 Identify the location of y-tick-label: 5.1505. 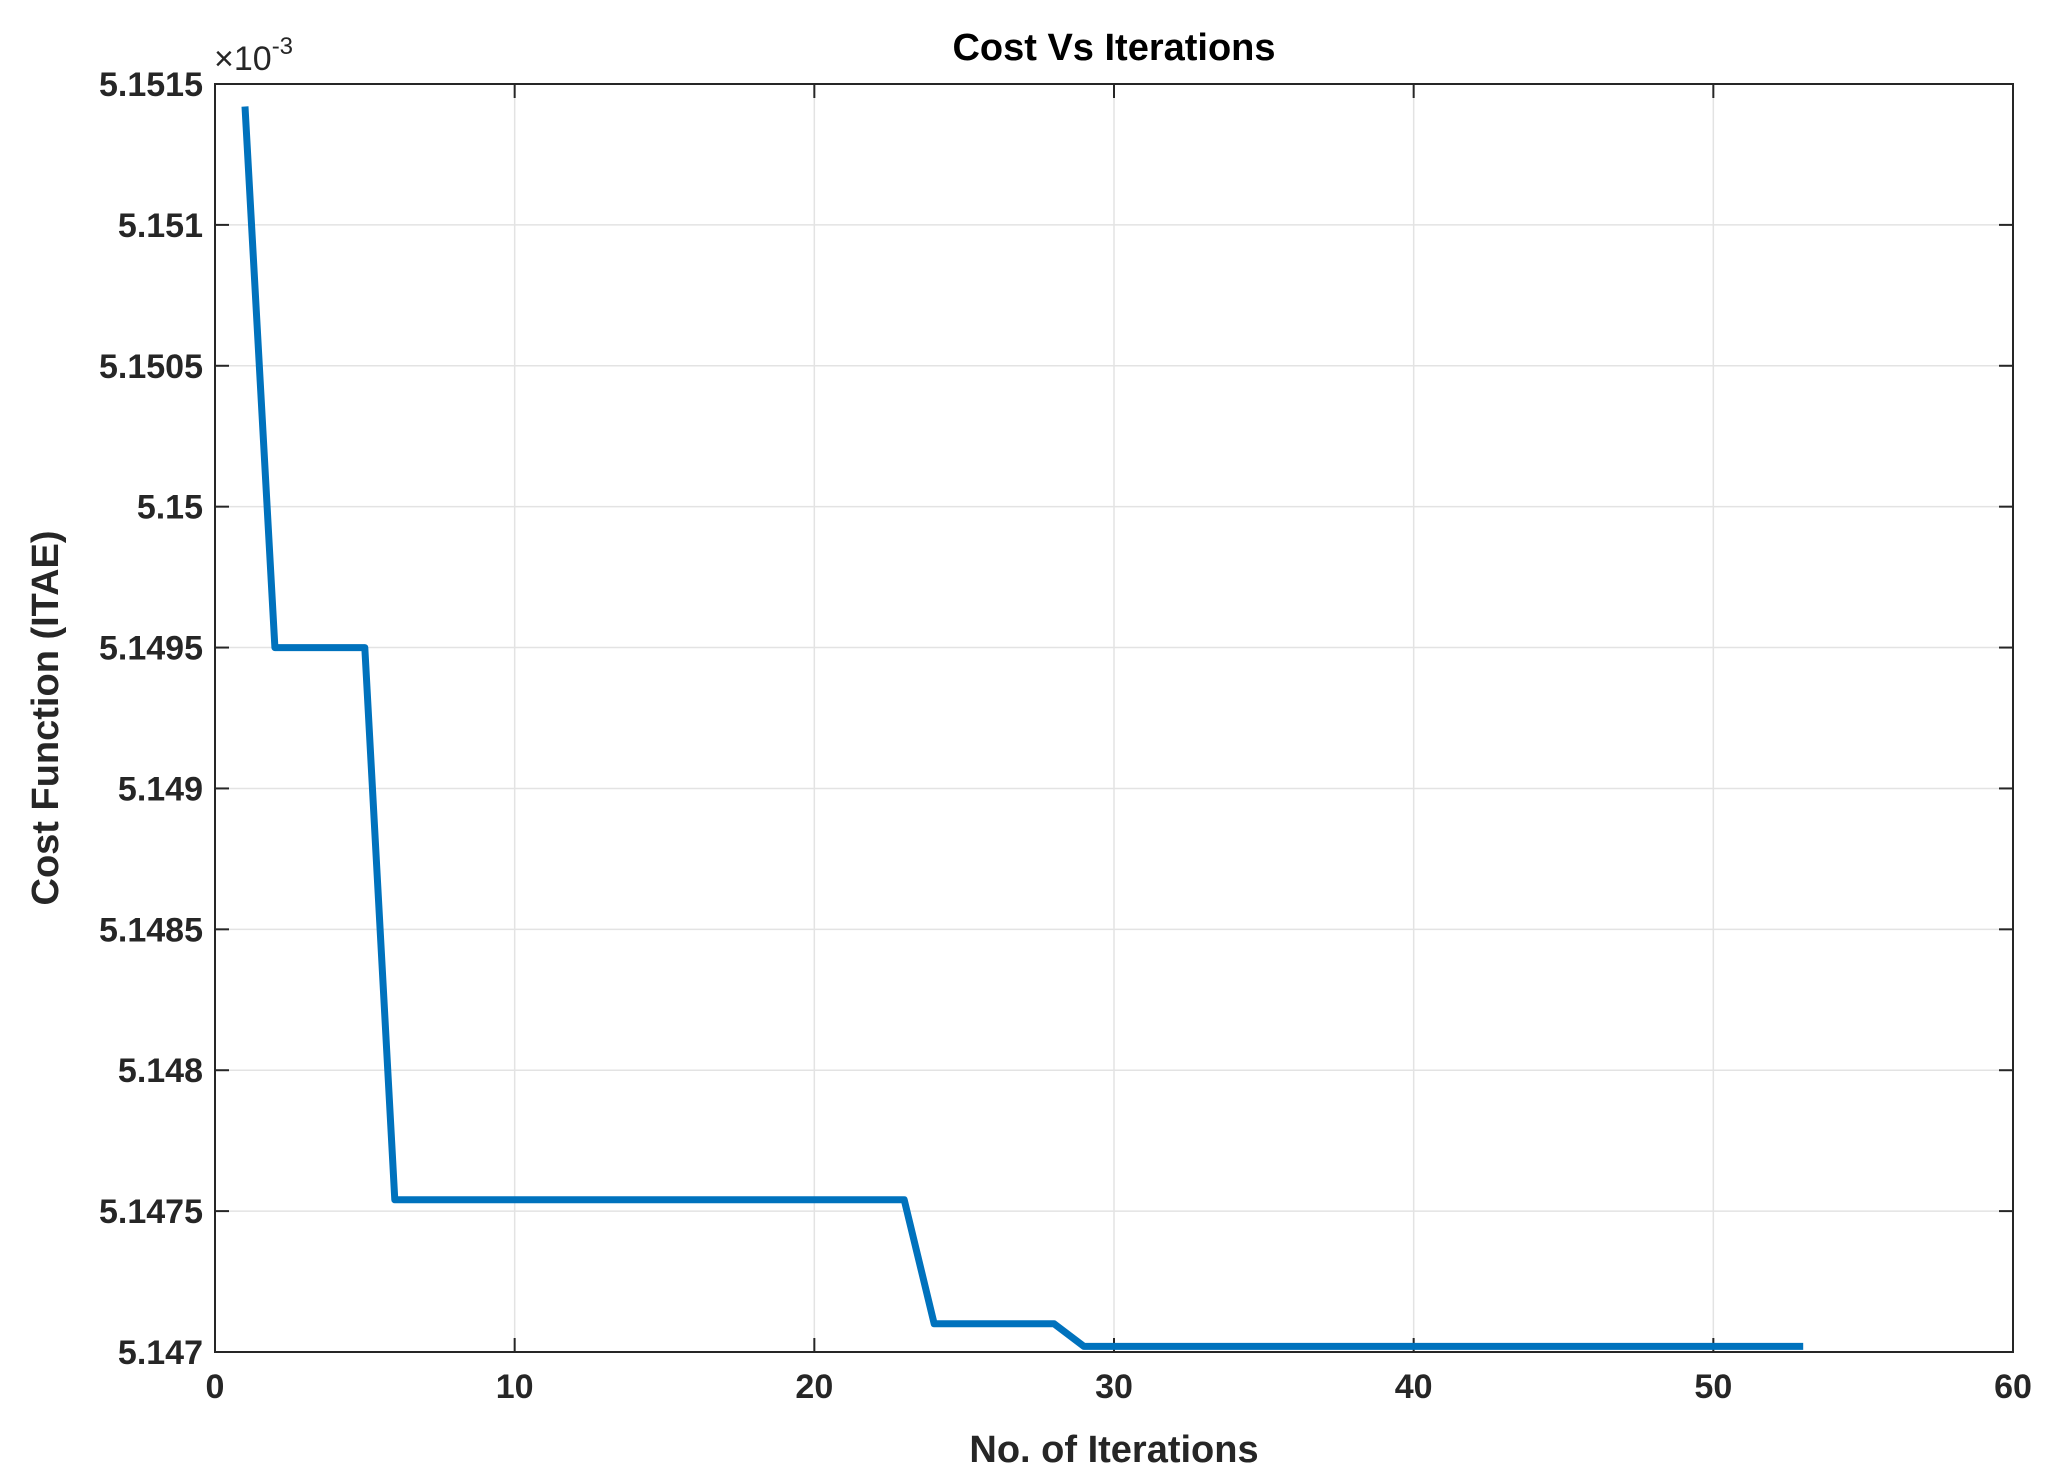
(151, 367).